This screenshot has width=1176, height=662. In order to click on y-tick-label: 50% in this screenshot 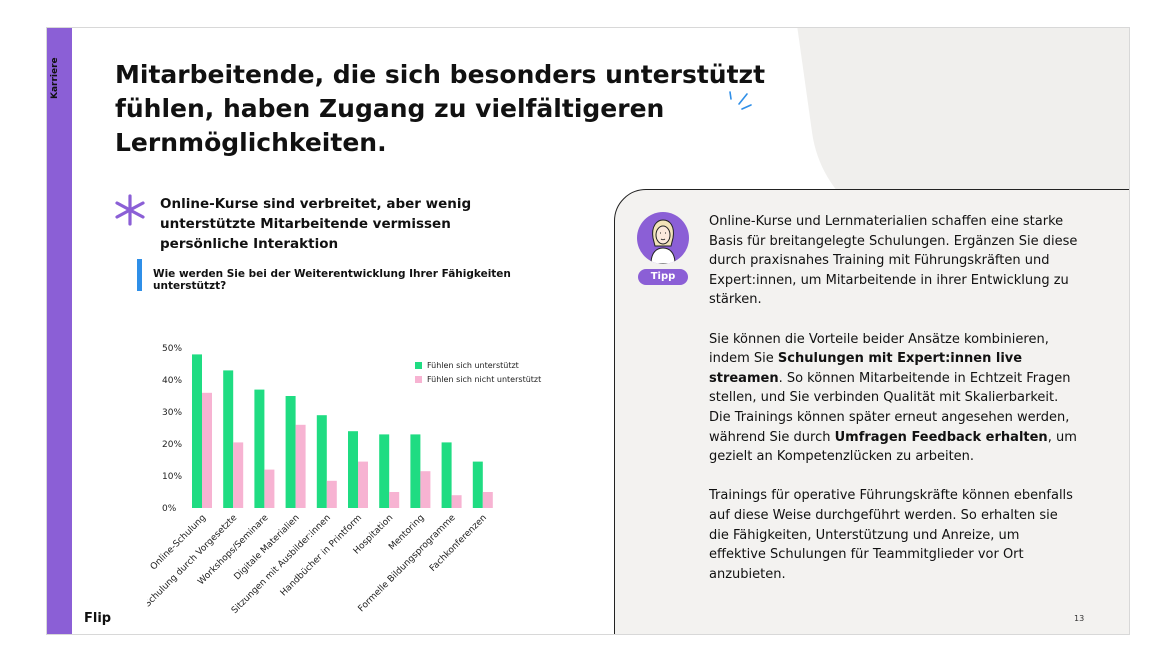, I will do `click(172, 349)`.